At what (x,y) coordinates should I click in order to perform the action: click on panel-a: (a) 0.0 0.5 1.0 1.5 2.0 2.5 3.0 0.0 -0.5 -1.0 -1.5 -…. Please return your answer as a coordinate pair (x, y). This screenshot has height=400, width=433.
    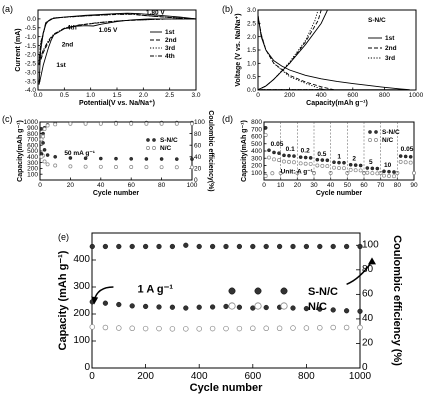
    Looking at the image, I should click on (101, 55).